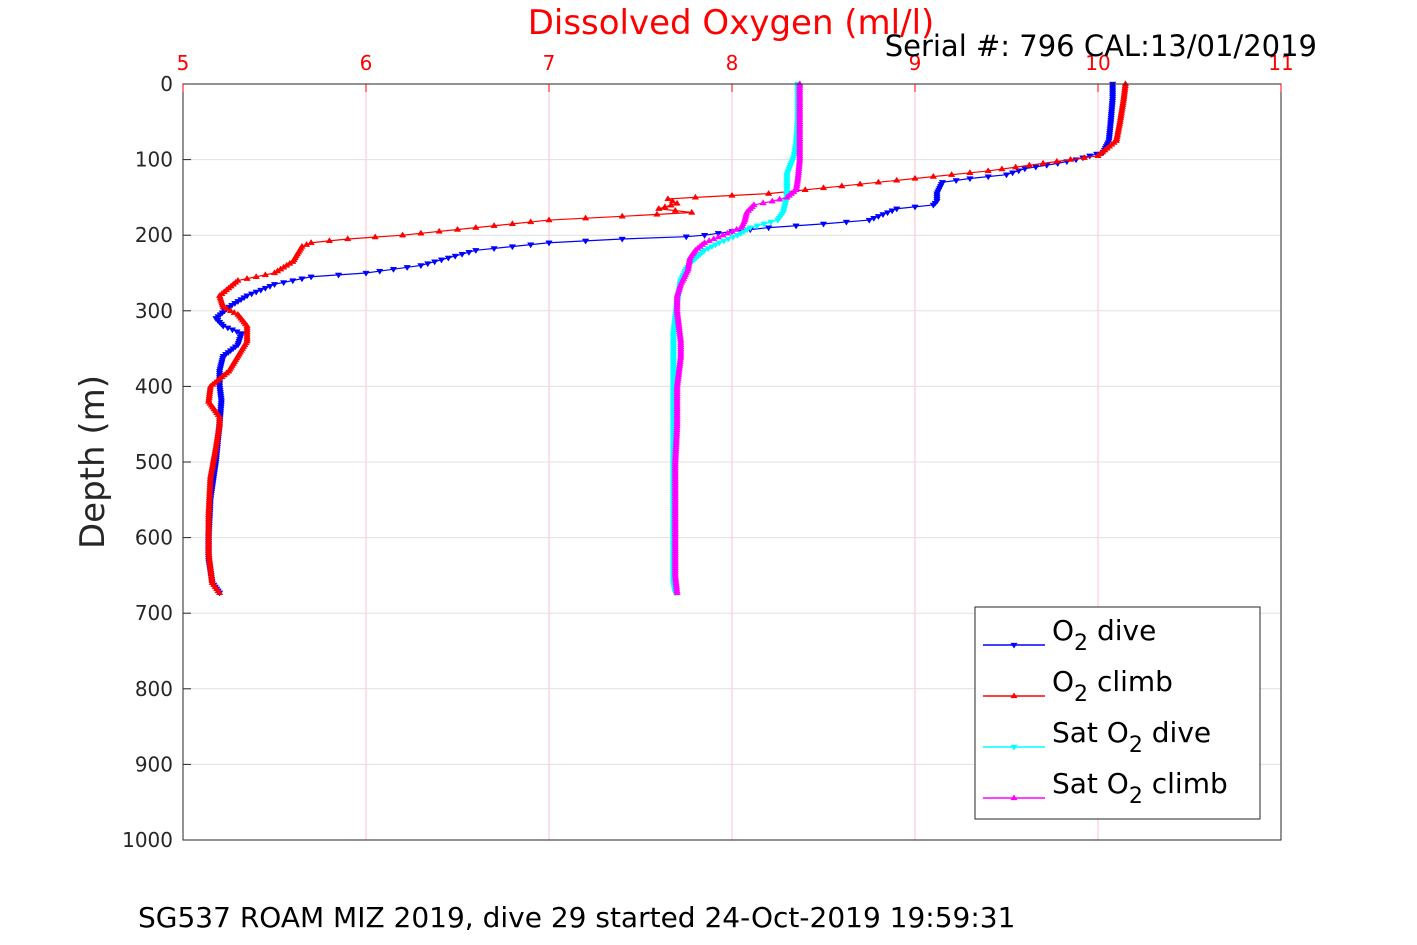 The height and width of the screenshot is (945, 1417). I want to click on legend: O2 dive O2 climb Sat O2 dive Sat O2 climb, so click(1117, 713).